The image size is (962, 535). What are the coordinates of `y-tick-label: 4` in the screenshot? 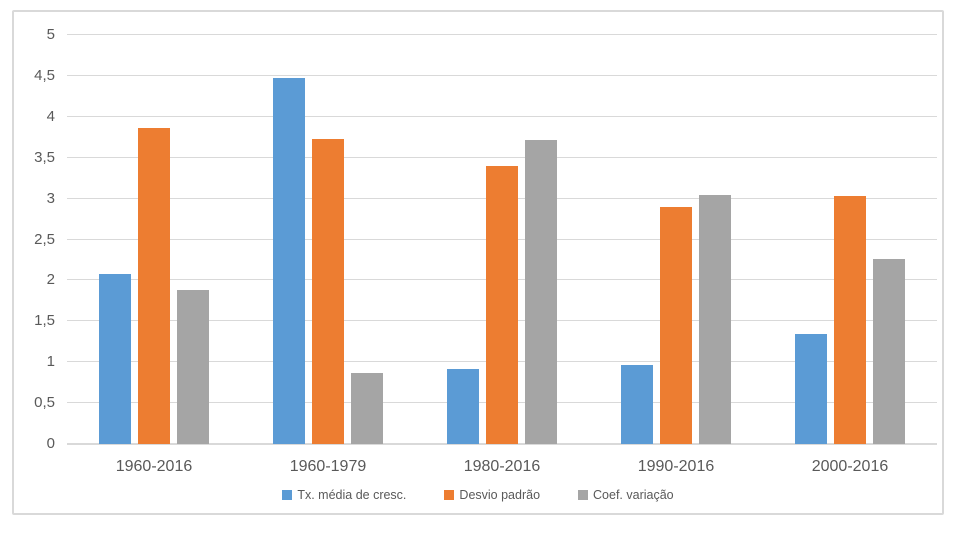 It's located at (50, 116).